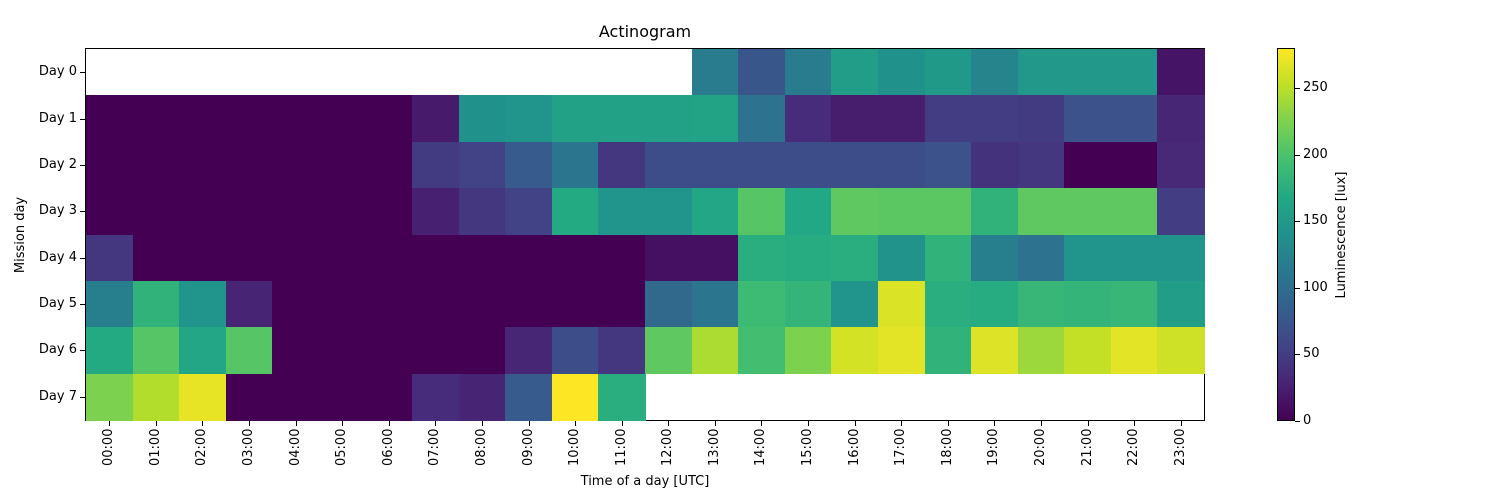  Describe the element at coordinates (57, 257) in the screenshot. I see `y-tick-label: Day 4` at that location.